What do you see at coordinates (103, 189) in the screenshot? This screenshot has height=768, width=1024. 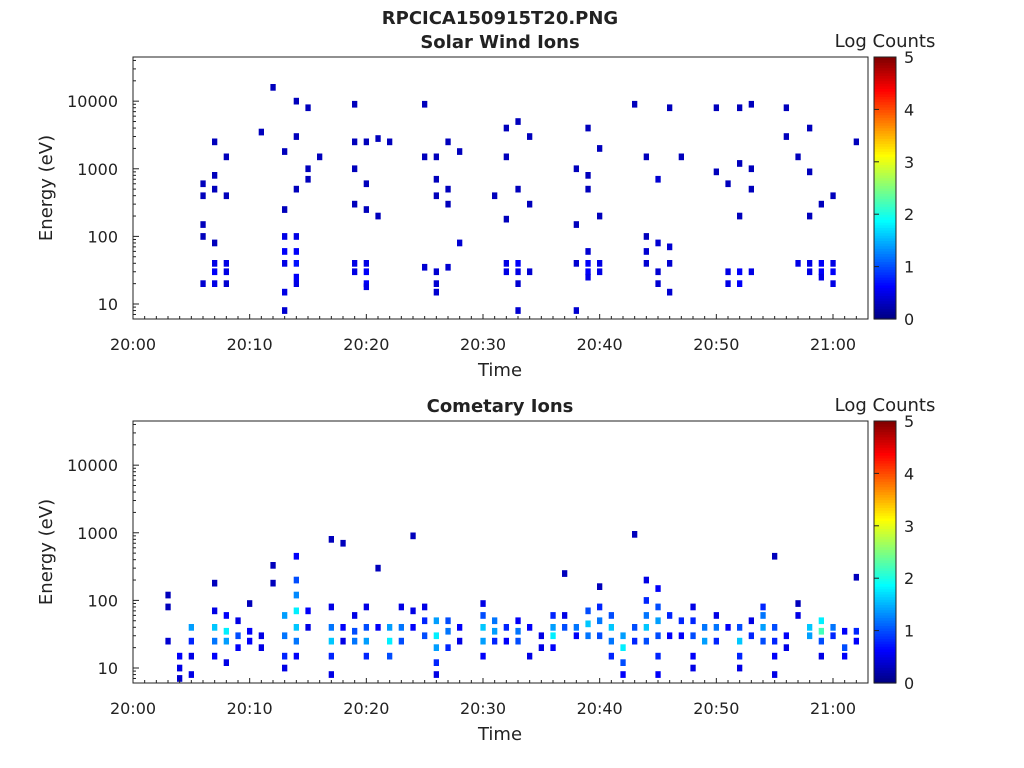 I see `y-axis: 10 100 1000 10000` at bounding box center [103, 189].